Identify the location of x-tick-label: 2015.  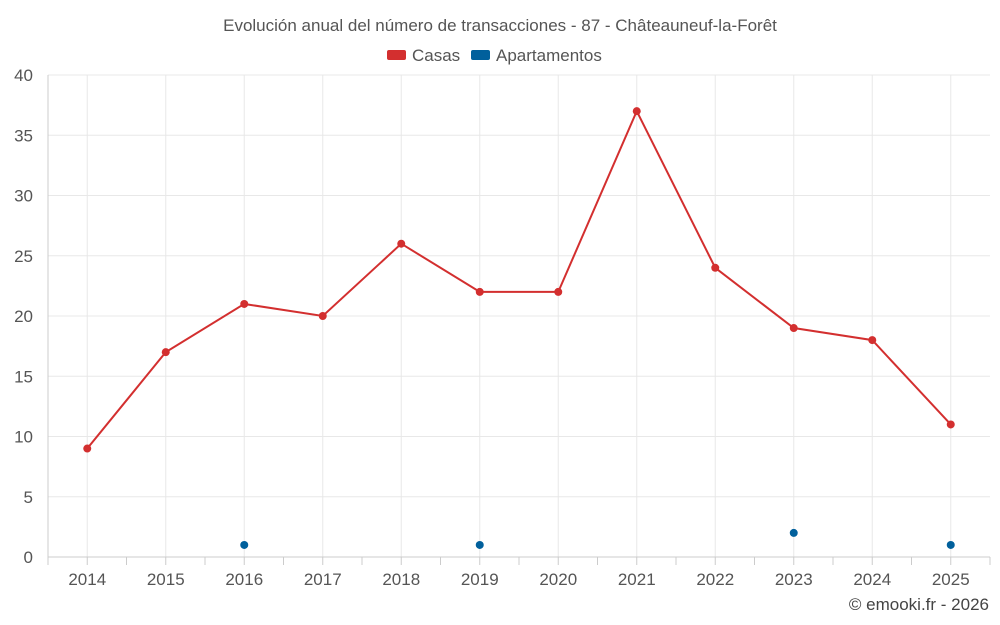
(166, 579).